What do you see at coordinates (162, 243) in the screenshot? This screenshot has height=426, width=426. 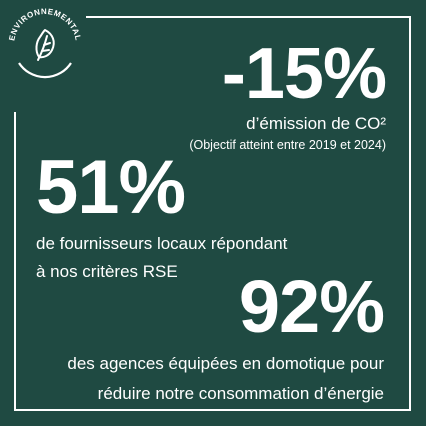 I see `stat-description-line-1: de fournisseurs locaux répondant` at bounding box center [162, 243].